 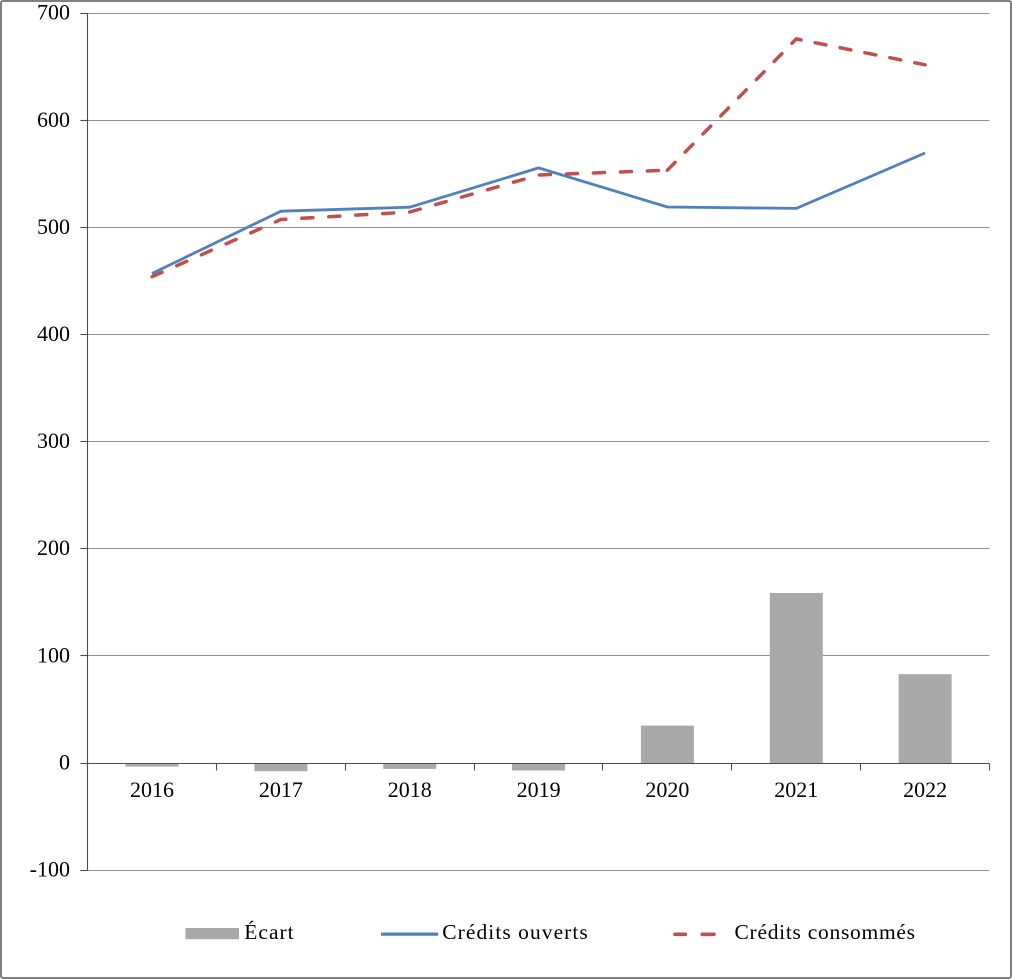 What do you see at coordinates (53, 226) in the screenshot?
I see `svg-text: 500` at bounding box center [53, 226].